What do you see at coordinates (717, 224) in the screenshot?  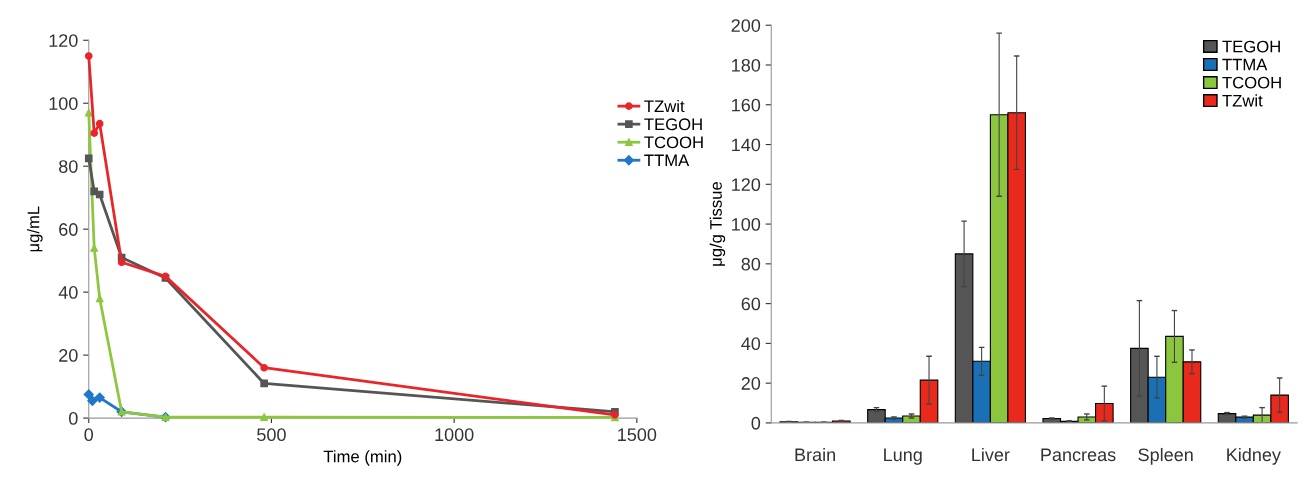 I see `y-axis-title: μg/g Tissue` at bounding box center [717, 224].